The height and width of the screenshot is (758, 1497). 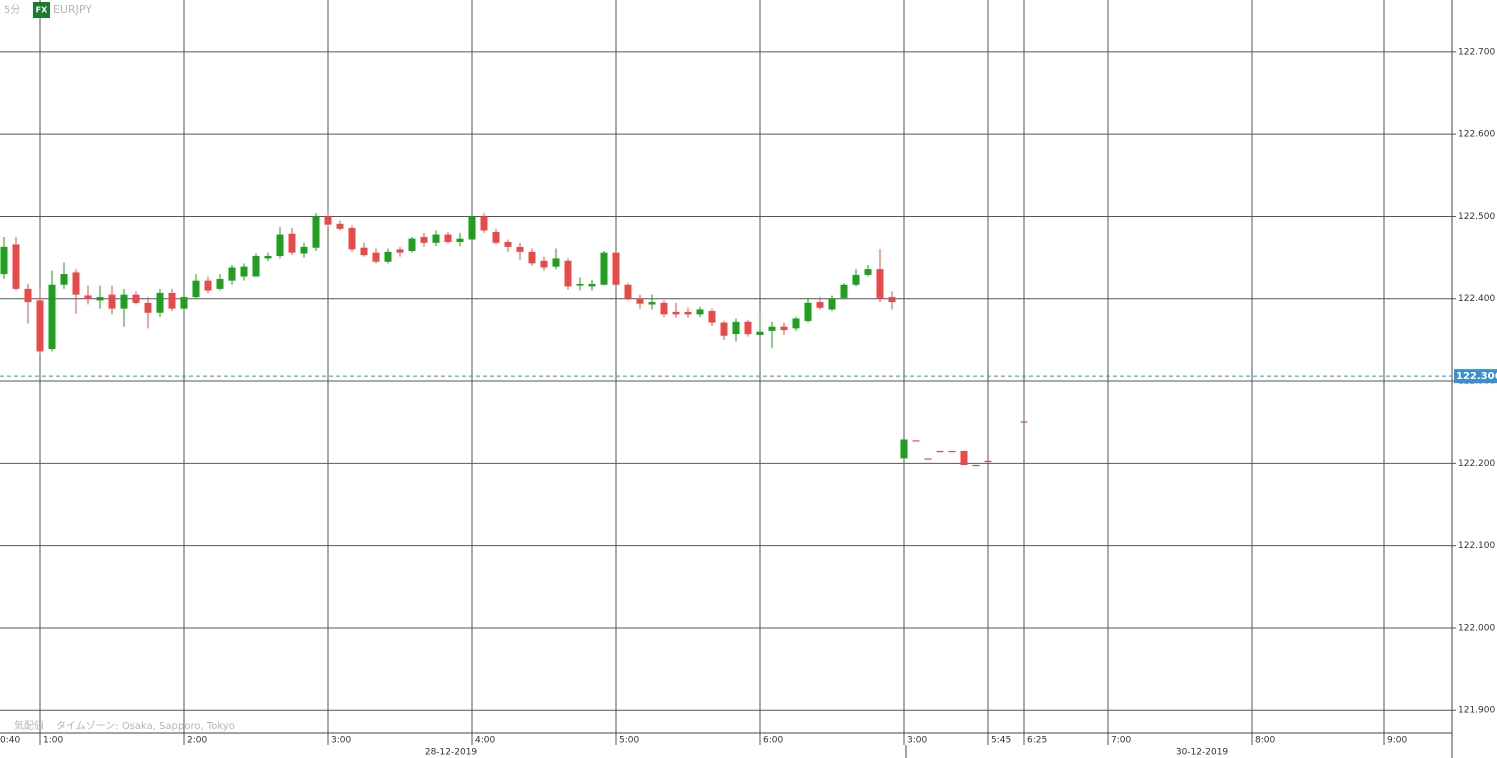 I want to click on y-tick-label: 122.700, so click(x=1476, y=52).